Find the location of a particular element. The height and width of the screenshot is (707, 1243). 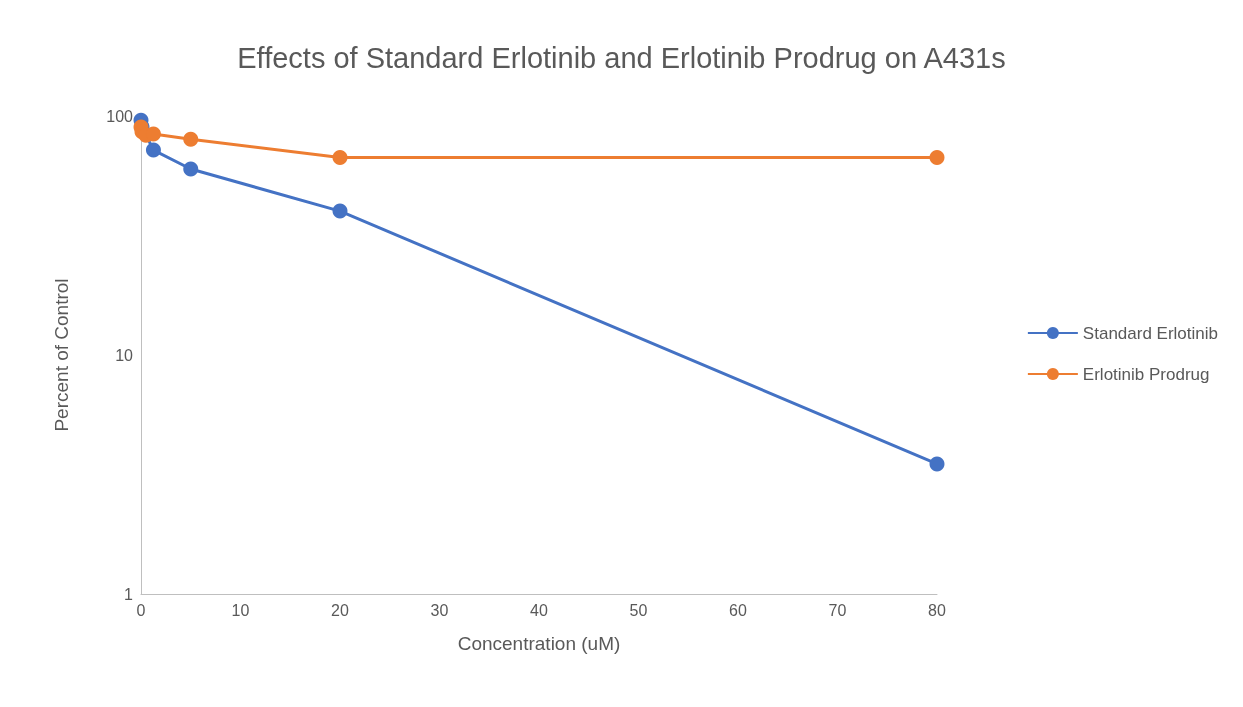

x-tick-label: 10 is located at coordinates (240, 610).